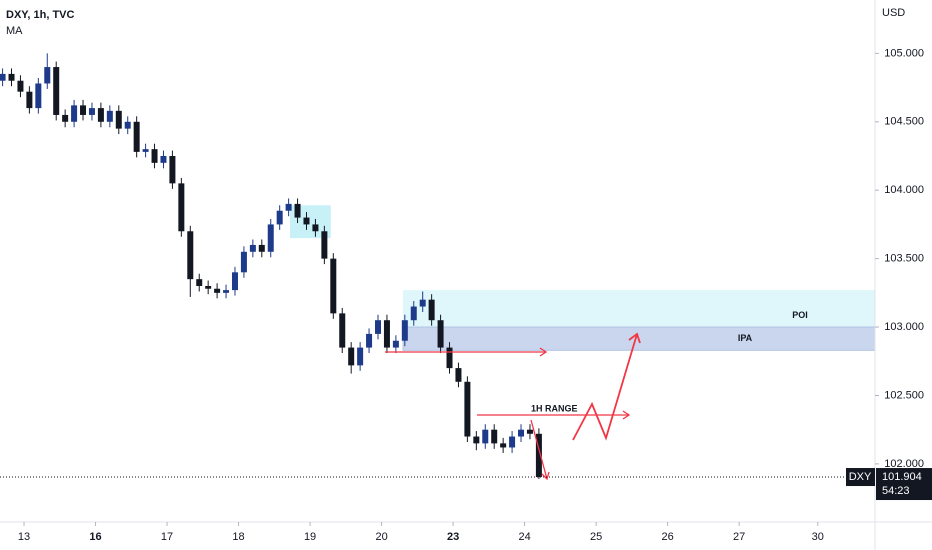 The image size is (932, 550). Describe the element at coordinates (596, 537) in the screenshot. I see `x-tick-label: 25` at that location.